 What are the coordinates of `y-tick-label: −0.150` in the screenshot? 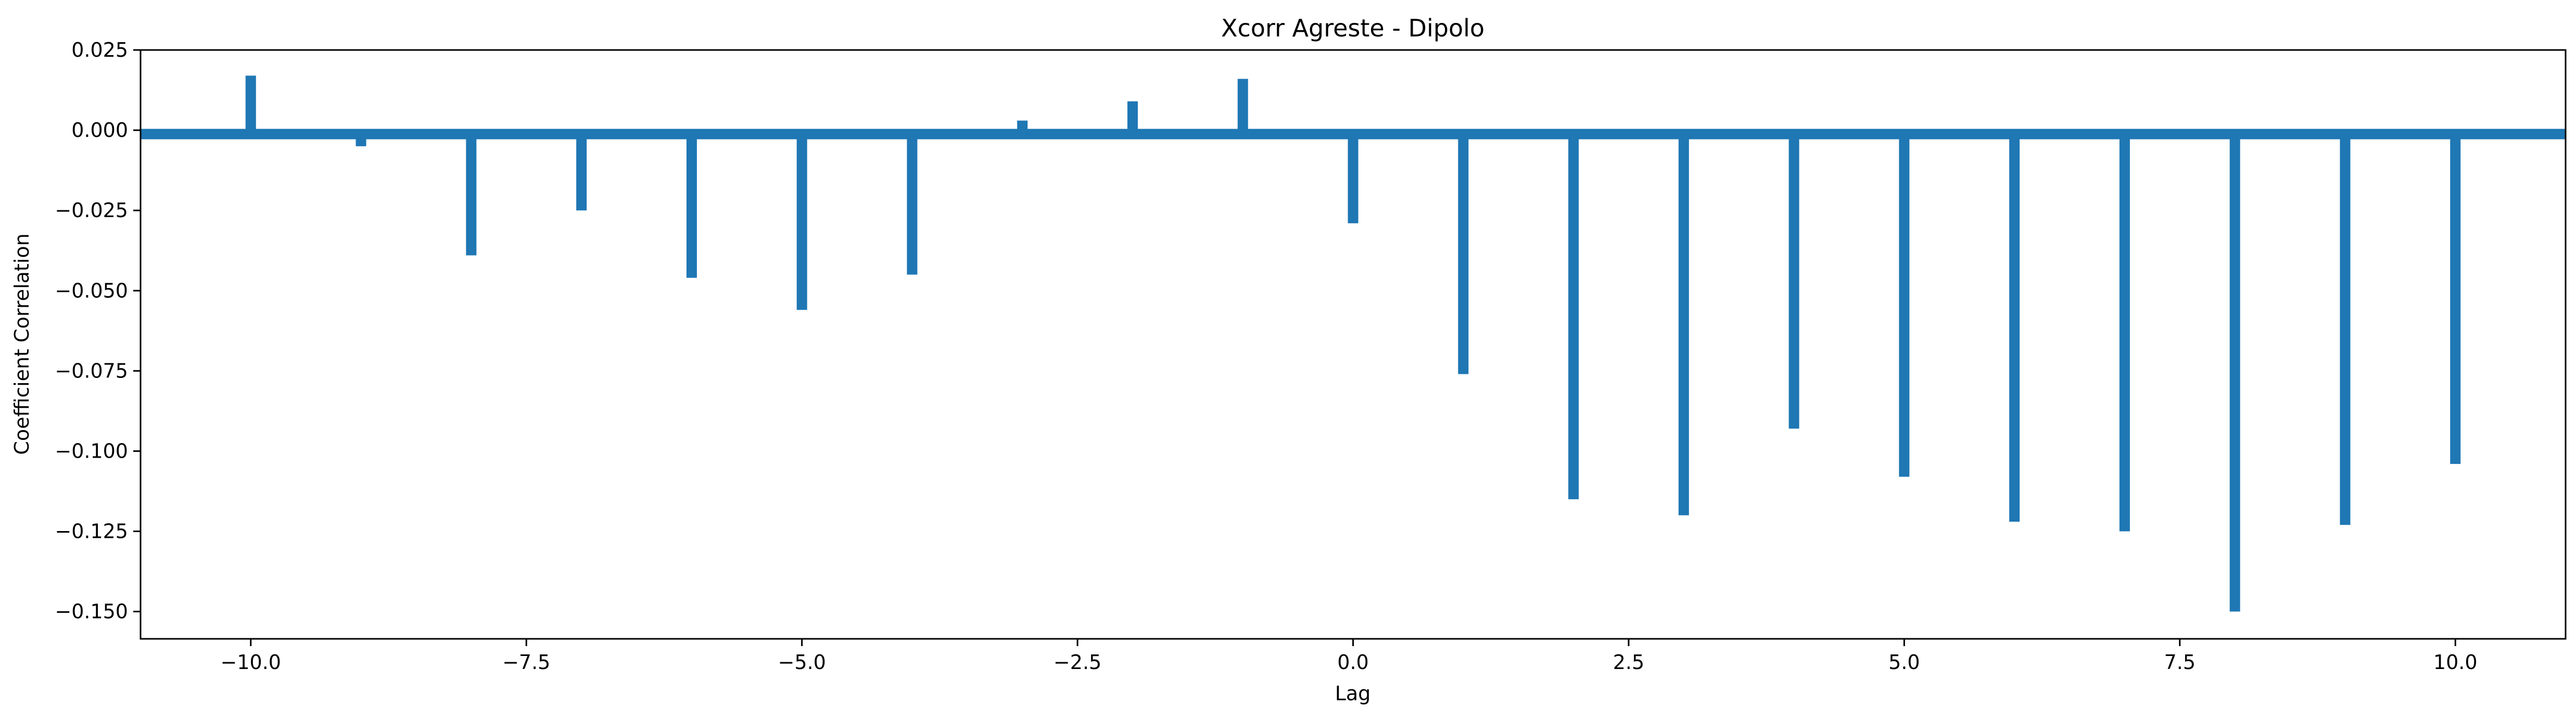 It's located at (91, 612).